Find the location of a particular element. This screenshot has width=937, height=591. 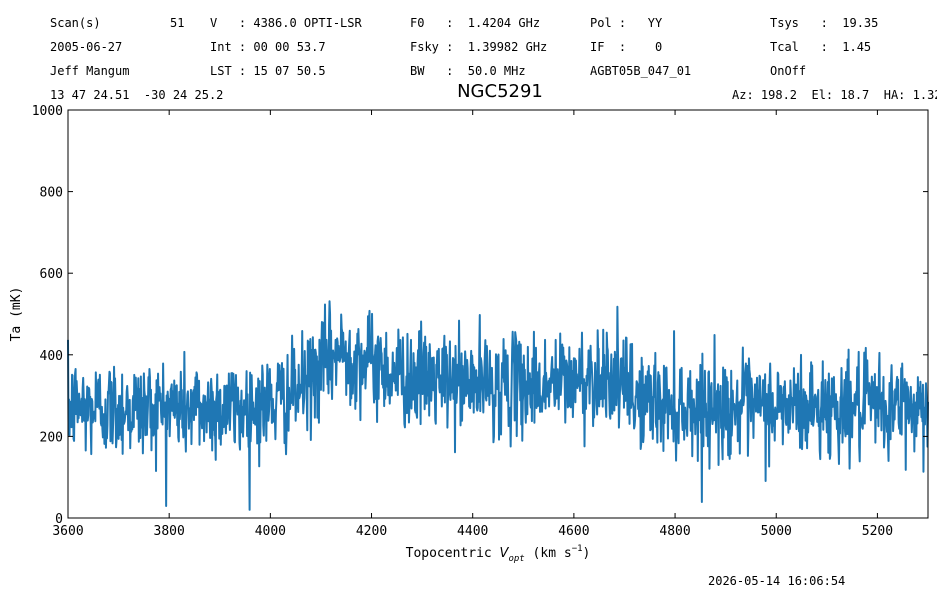

y-axis-label: Ta (mK) is located at coordinates (16, 314).